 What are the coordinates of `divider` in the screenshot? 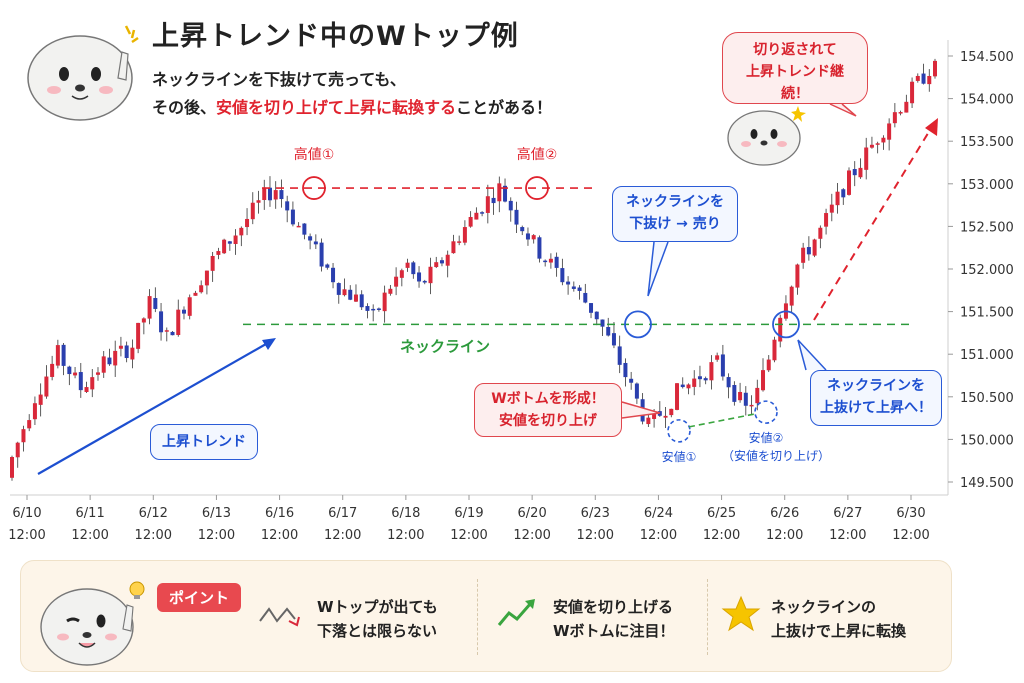 It's located at (707, 617).